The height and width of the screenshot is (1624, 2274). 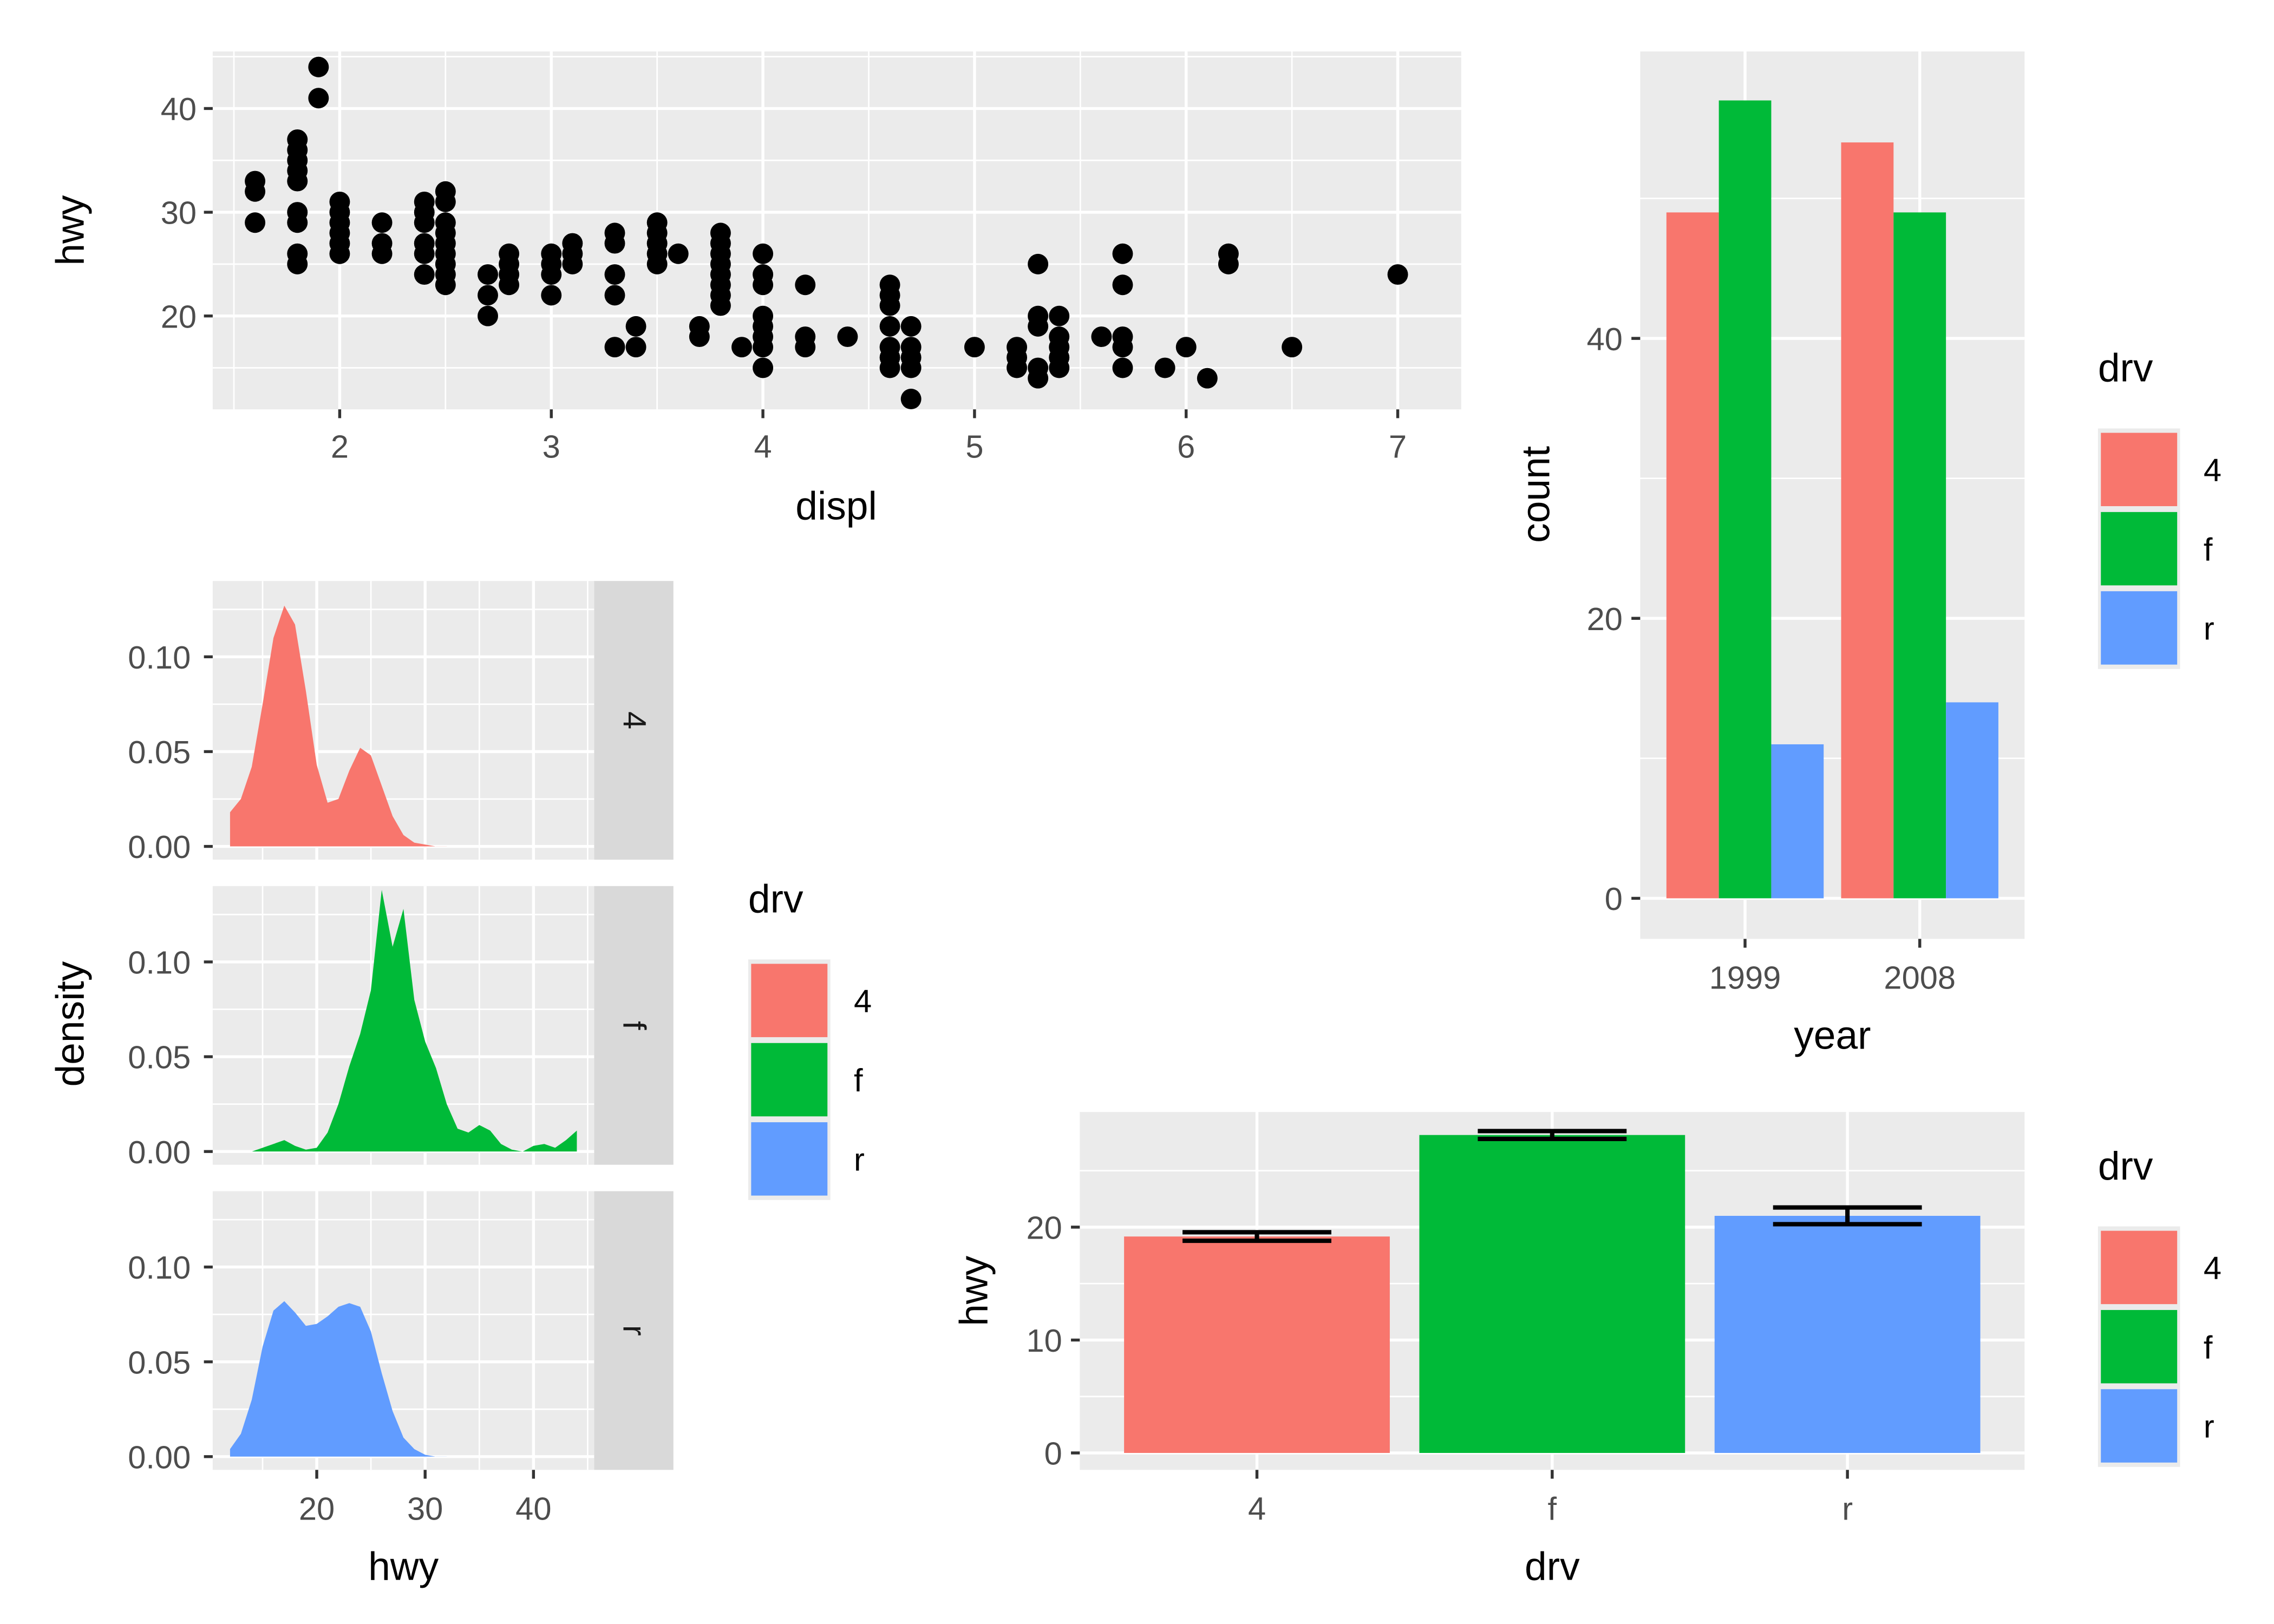 What do you see at coordinates (1257, 1508) in the screenshot?
I see `x-tick-label: 4` at bounding box center [1257, 1508].